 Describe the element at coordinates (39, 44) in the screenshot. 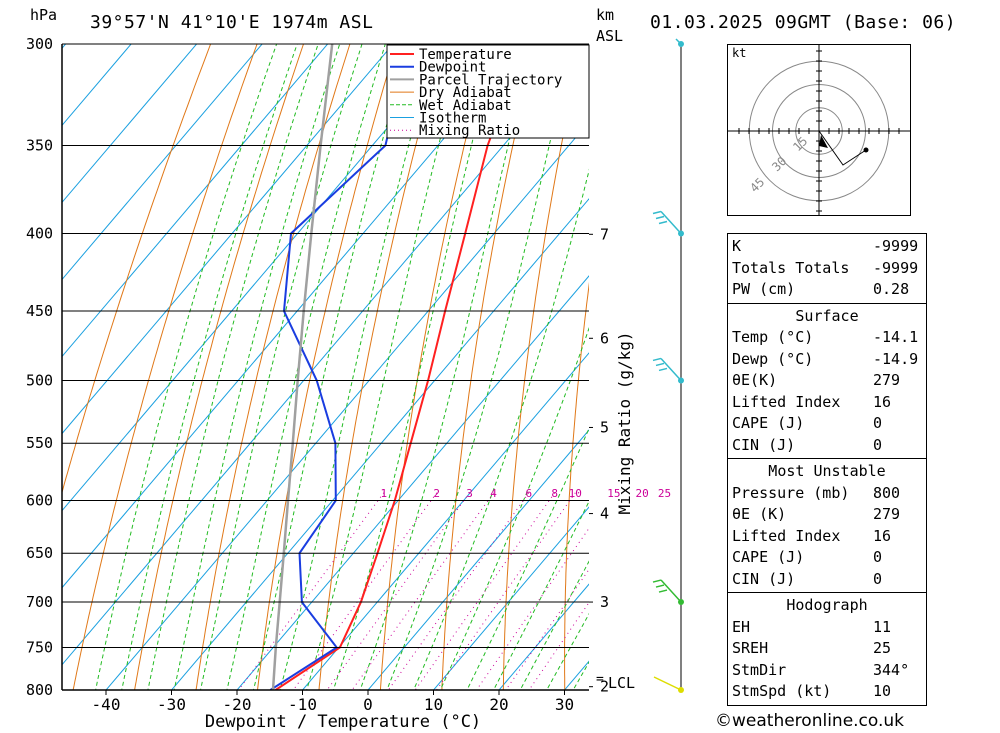

I see `pressure-tick-label: 300` at that location.